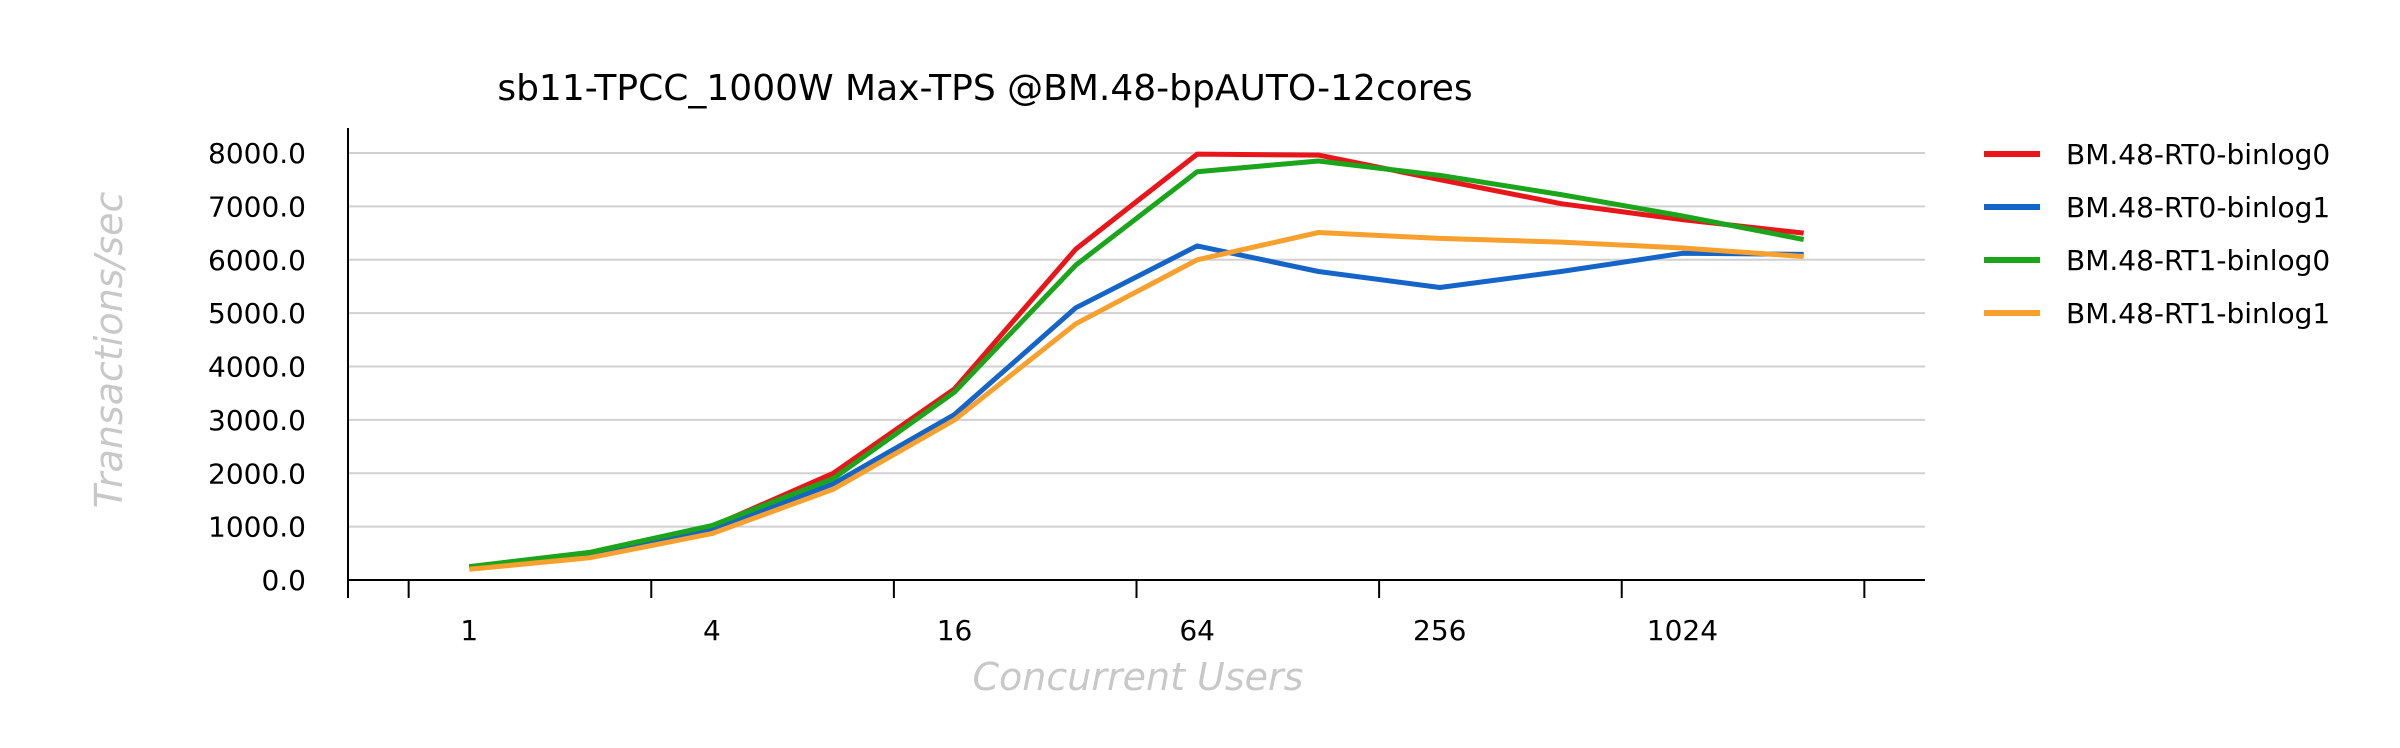 The image size is (2400, 748). I want to click on x-tick-label: 4, so click(712, 630).